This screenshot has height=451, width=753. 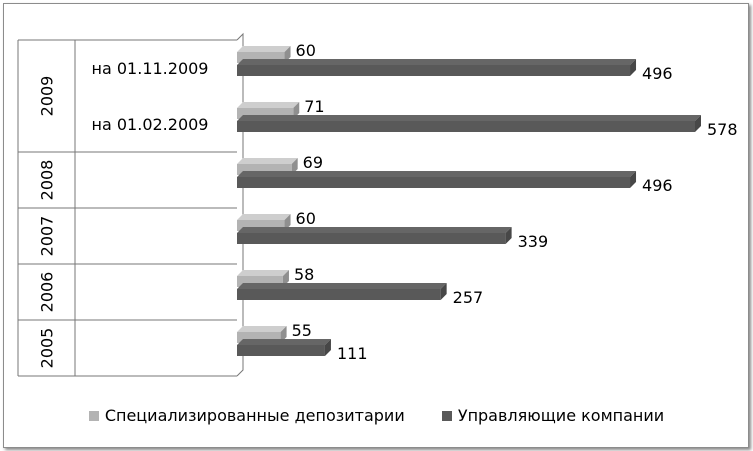 I want to click on year-label: 2006, so click(x=47, y=292).